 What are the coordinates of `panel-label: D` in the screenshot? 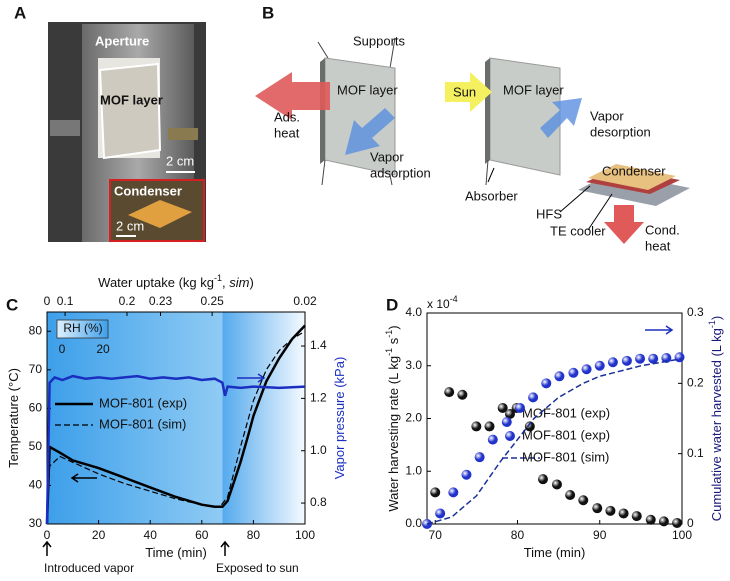 It's located at (392, 304).